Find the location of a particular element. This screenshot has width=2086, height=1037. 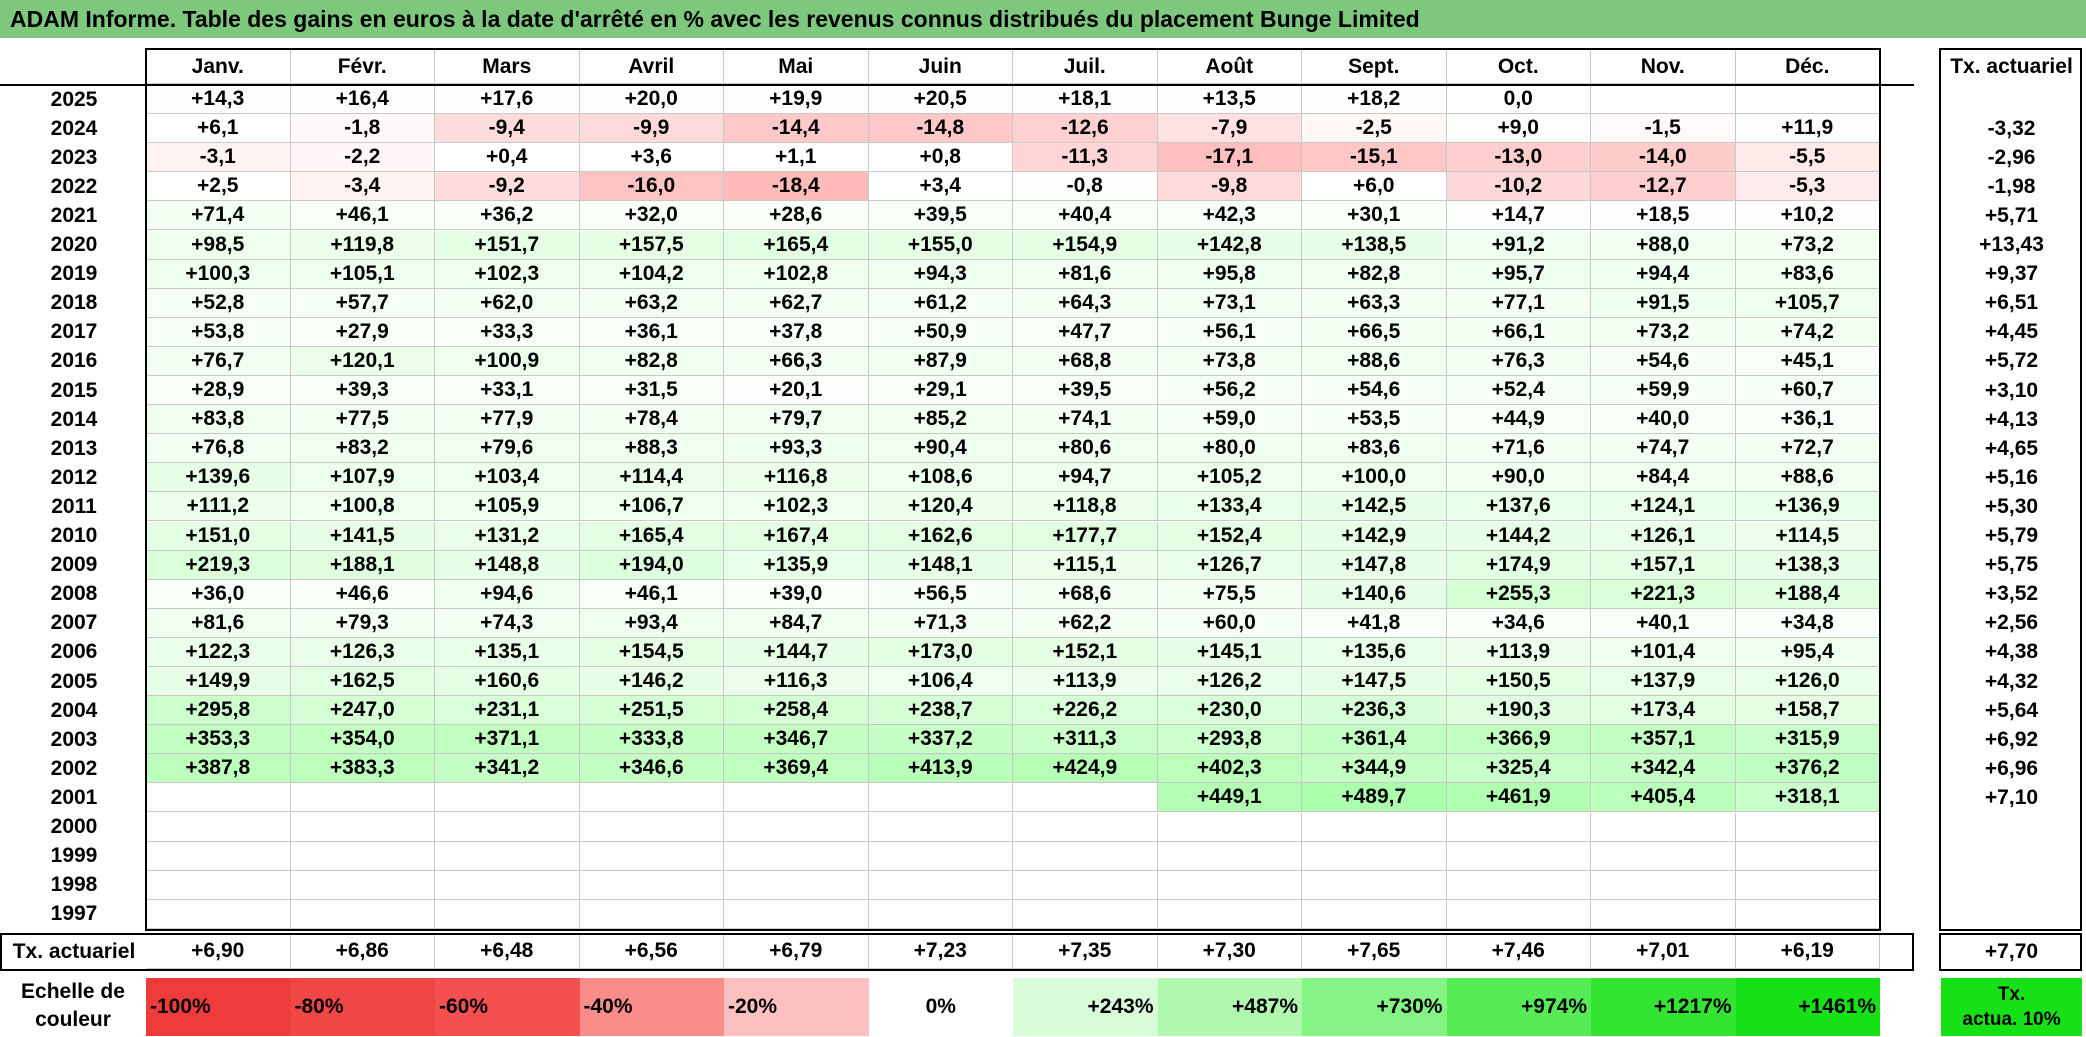

row-actuarial-rate: +5,79 is located at coordinates (2011, 536).